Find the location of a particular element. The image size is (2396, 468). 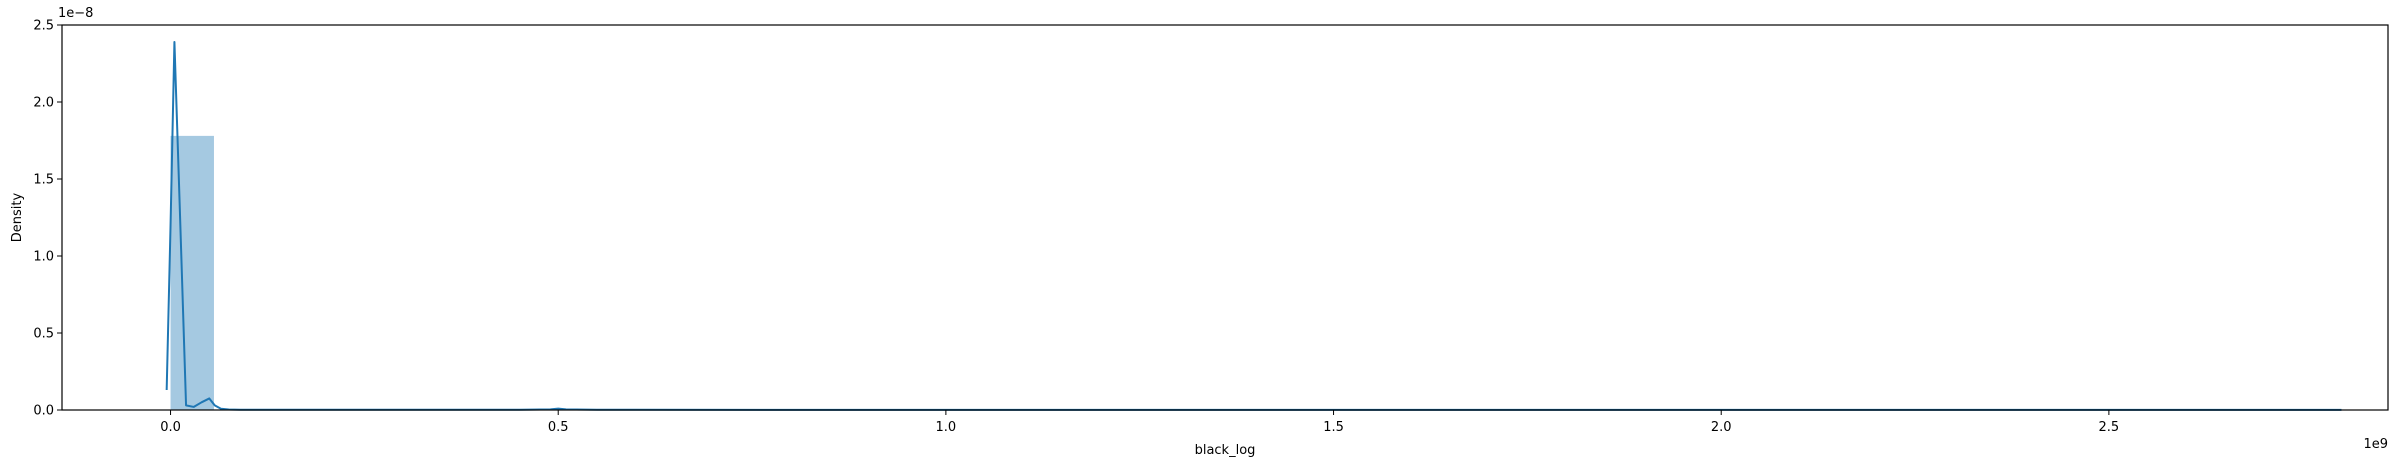

x-tick-label-4: 2.0 is located at coordinates (1721, 427).